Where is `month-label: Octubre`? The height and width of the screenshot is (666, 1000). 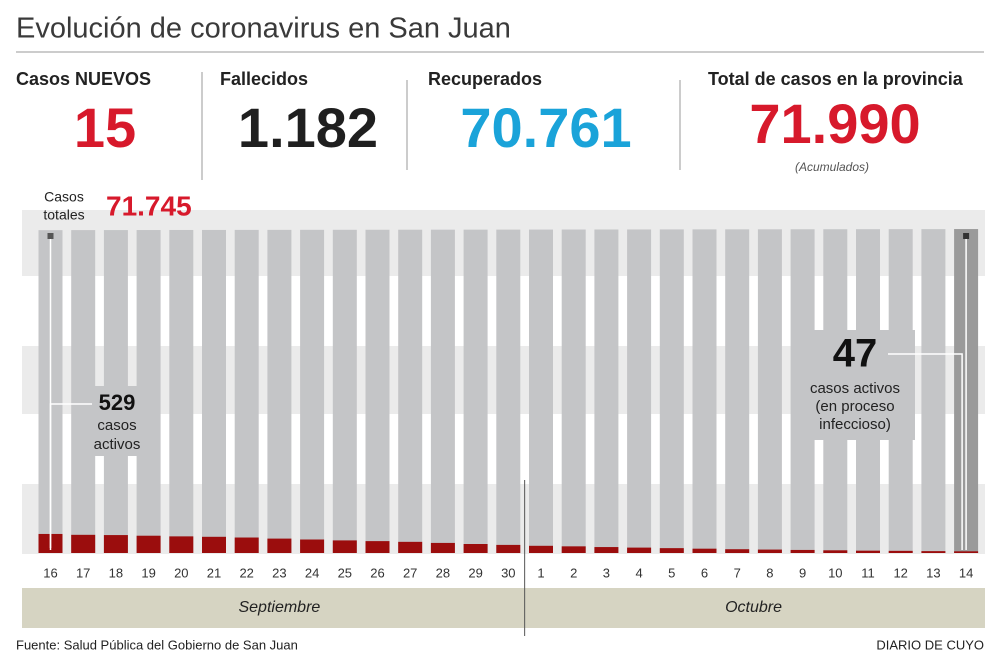
month-label: Octubre is located at coordinates (753, 607).